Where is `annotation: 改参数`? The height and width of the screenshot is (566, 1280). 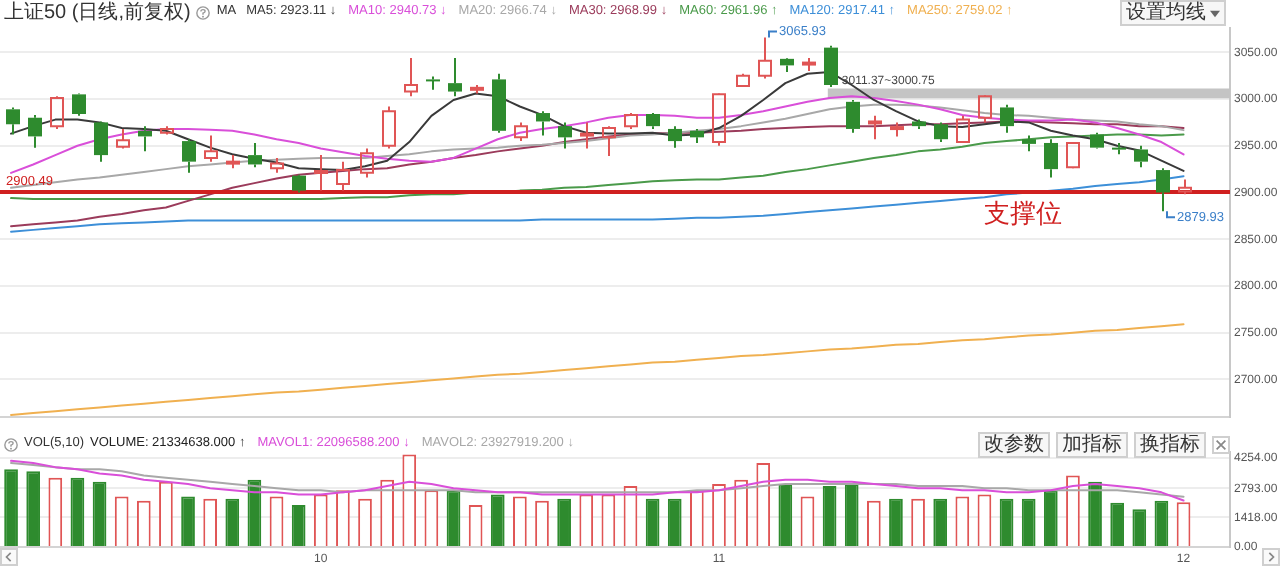 annotation: 改参数 is located at coordinates (1014, 444).